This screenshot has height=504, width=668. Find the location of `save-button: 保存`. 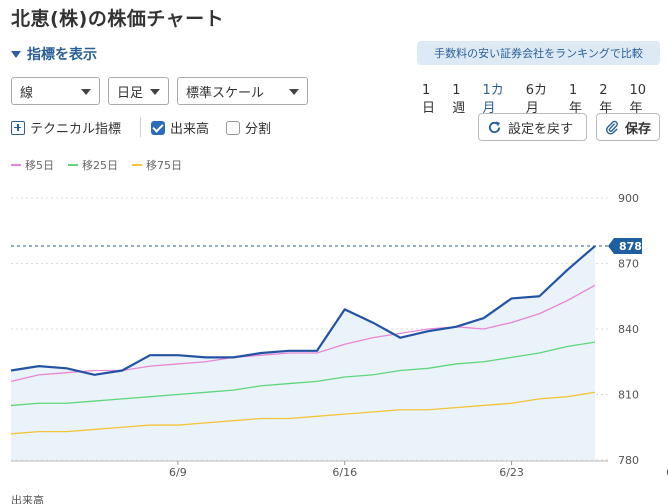

save-button: 保存 is located at coordinates (628, 127).